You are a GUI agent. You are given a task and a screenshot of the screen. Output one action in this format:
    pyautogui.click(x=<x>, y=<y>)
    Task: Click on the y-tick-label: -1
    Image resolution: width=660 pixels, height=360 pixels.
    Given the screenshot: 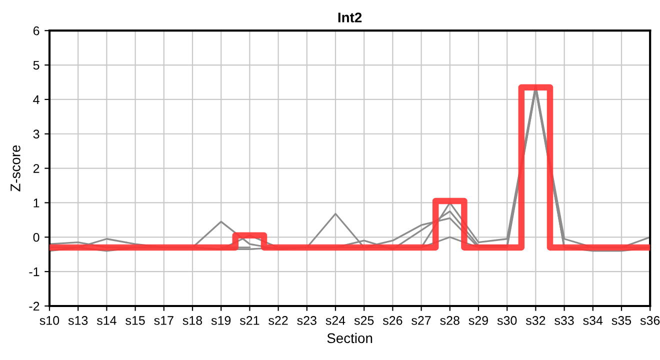 What is the action you would take?
    pyautogui.click(x=34, y=272)
    